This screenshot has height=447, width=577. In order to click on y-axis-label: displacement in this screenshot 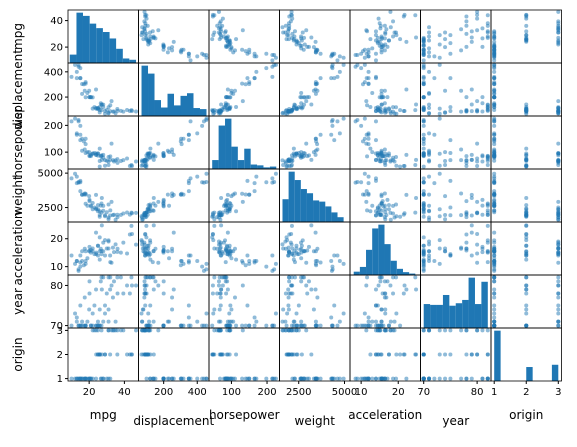, I will do `click(18, 89)`.